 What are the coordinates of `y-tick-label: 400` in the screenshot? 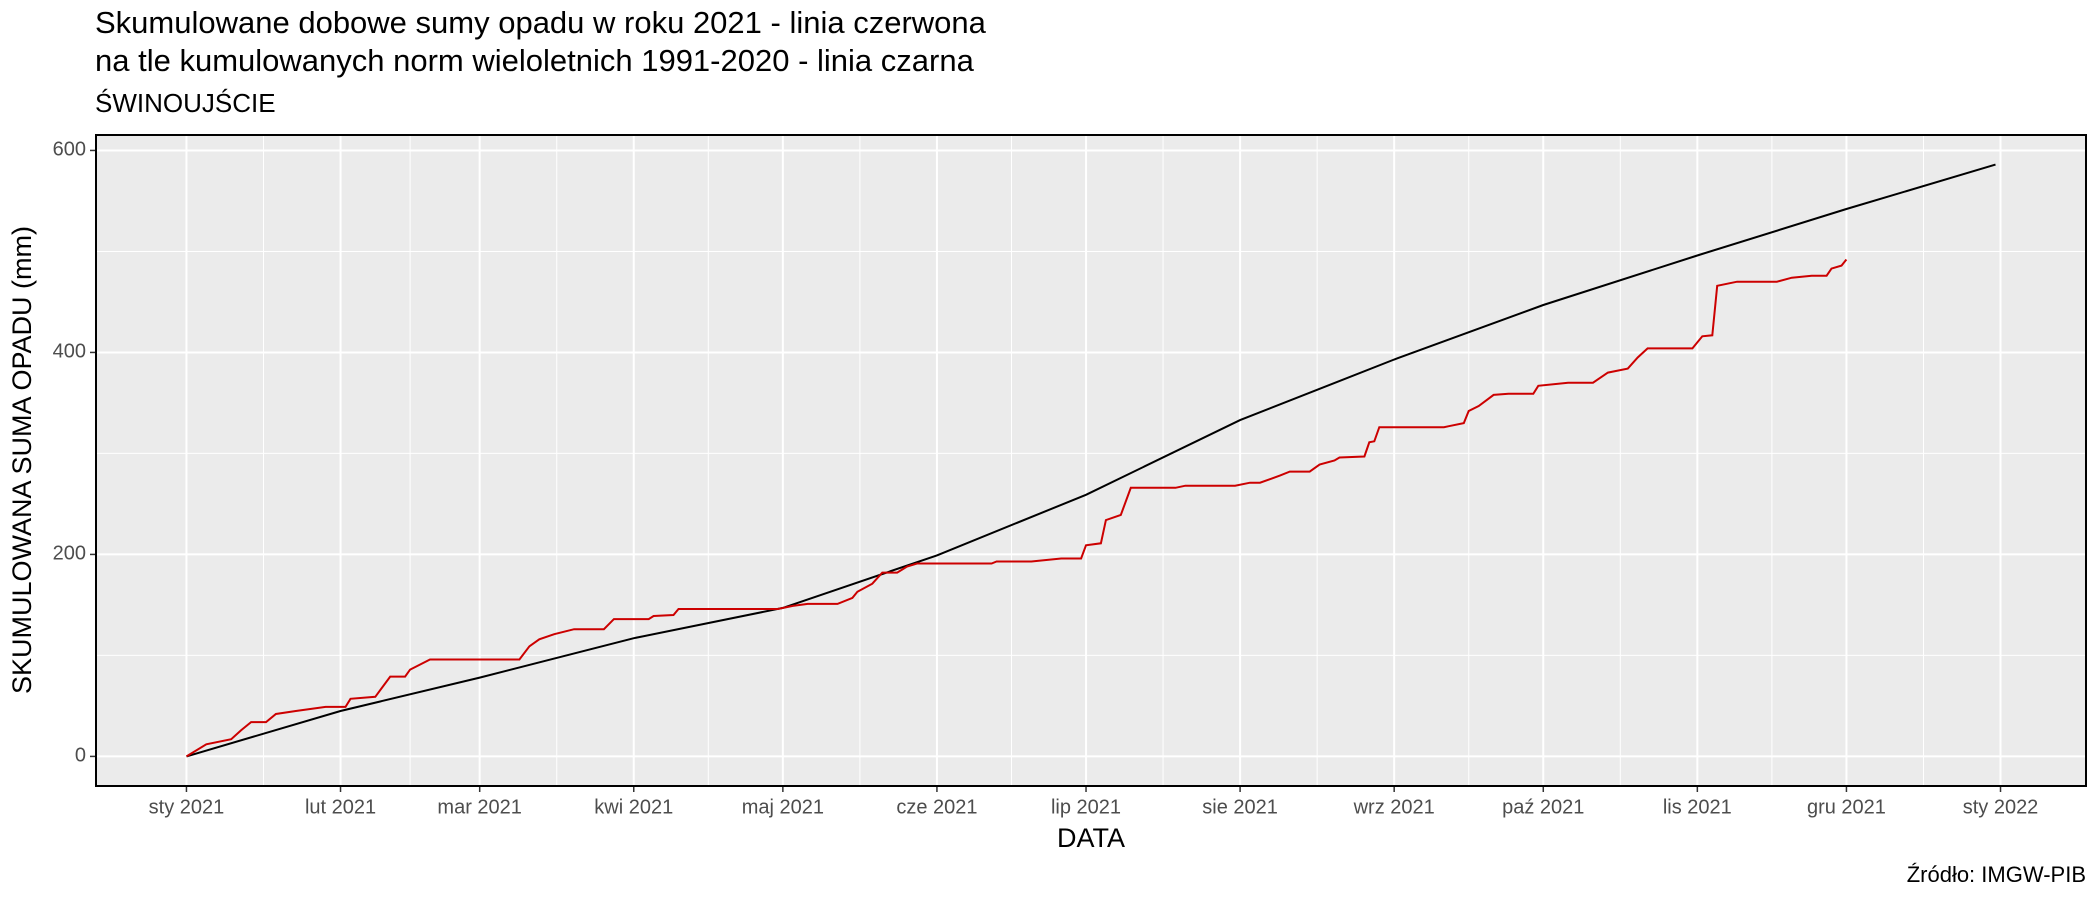 It's located at (69, 352).